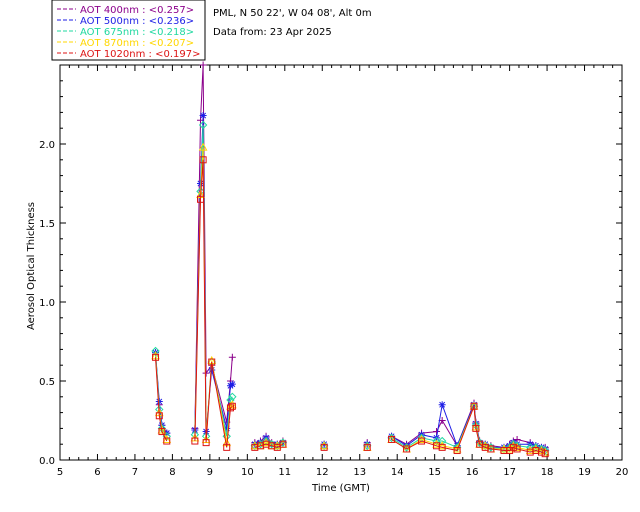  Describe the element at coordinates (47, 303) in the screenshot. I see `y-tick-label: 1.0` at that location.